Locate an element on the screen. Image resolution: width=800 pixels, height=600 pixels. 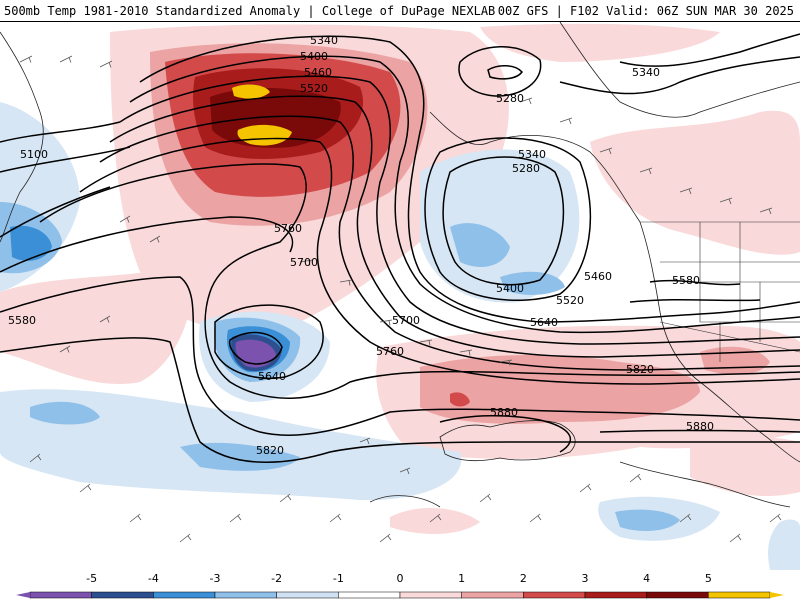
colorbar-tick-label: 3 is located at coordinates (585, 578).